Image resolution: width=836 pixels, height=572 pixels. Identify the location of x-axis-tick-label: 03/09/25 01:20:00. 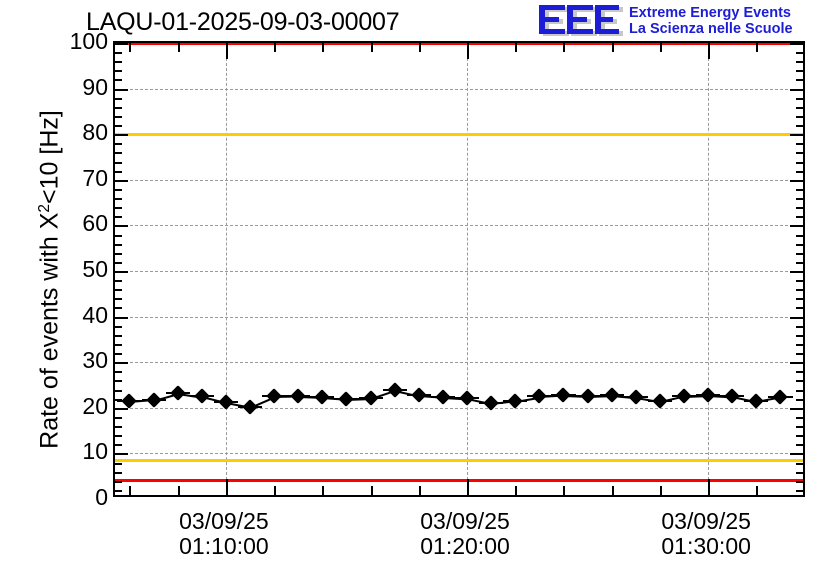
(465, 534).